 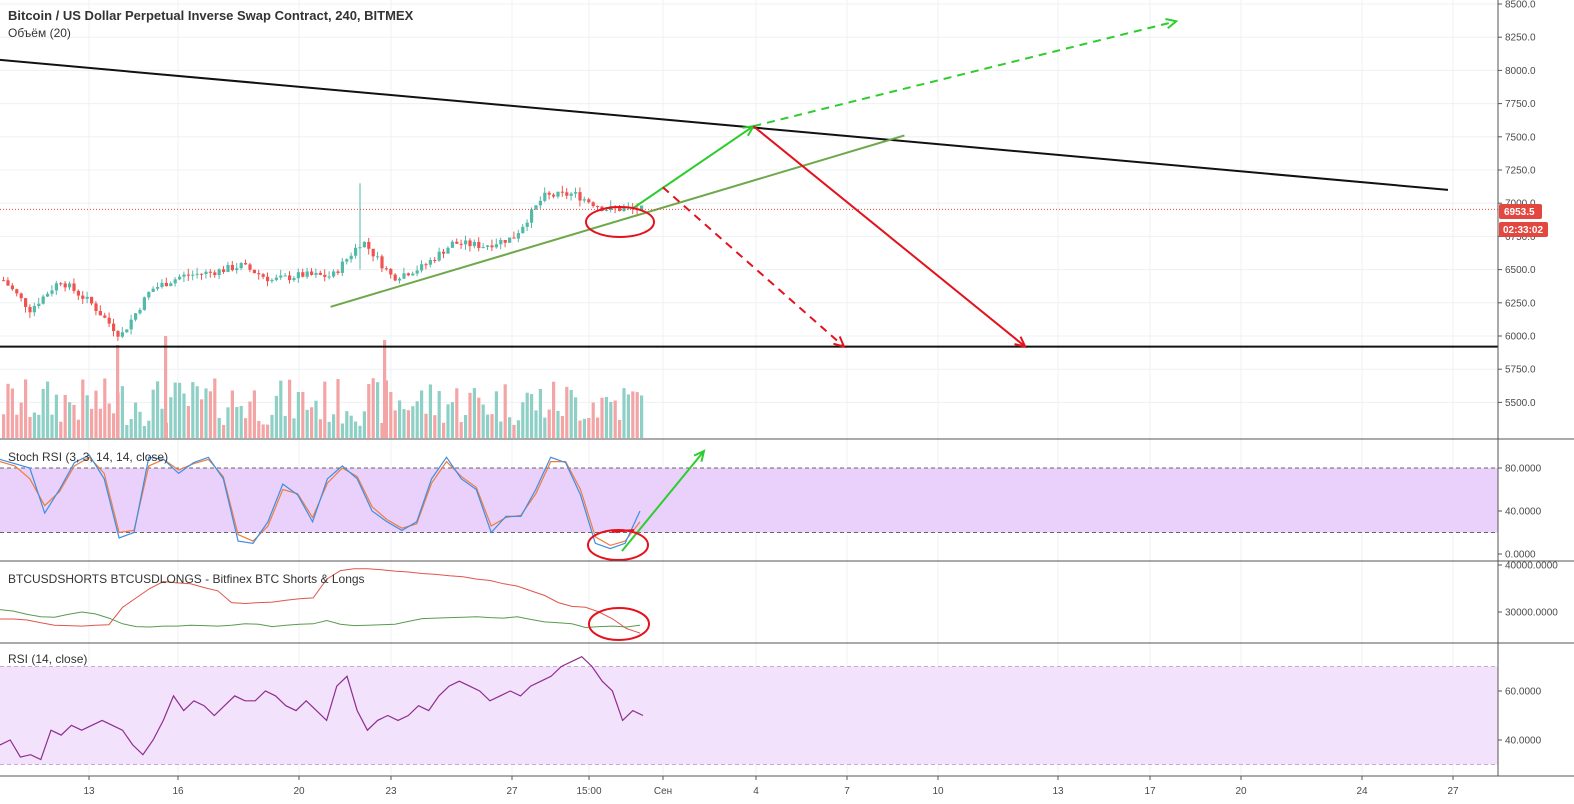 I want to click on projection-arrow-head, so click(x=839, y=342).